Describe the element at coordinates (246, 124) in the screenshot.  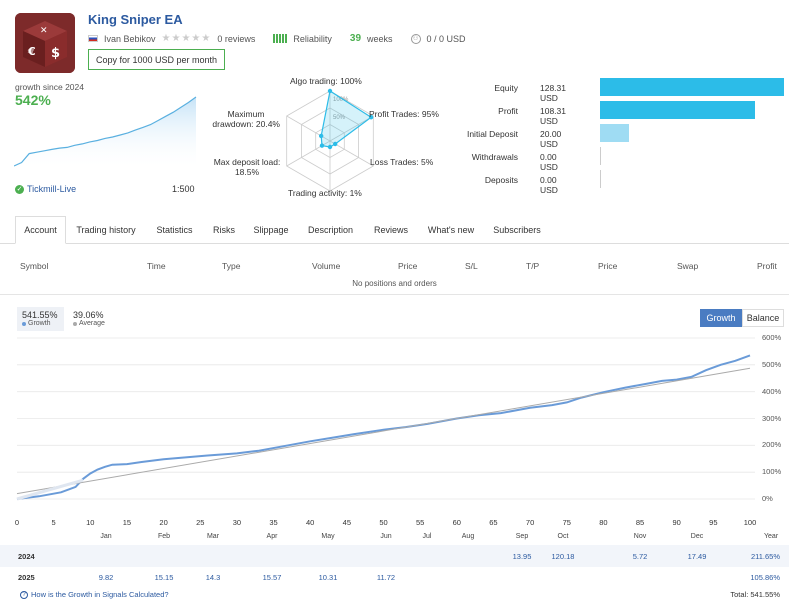
I see `radar-max-dd-line2: drawdown: 20.4%` at that location.